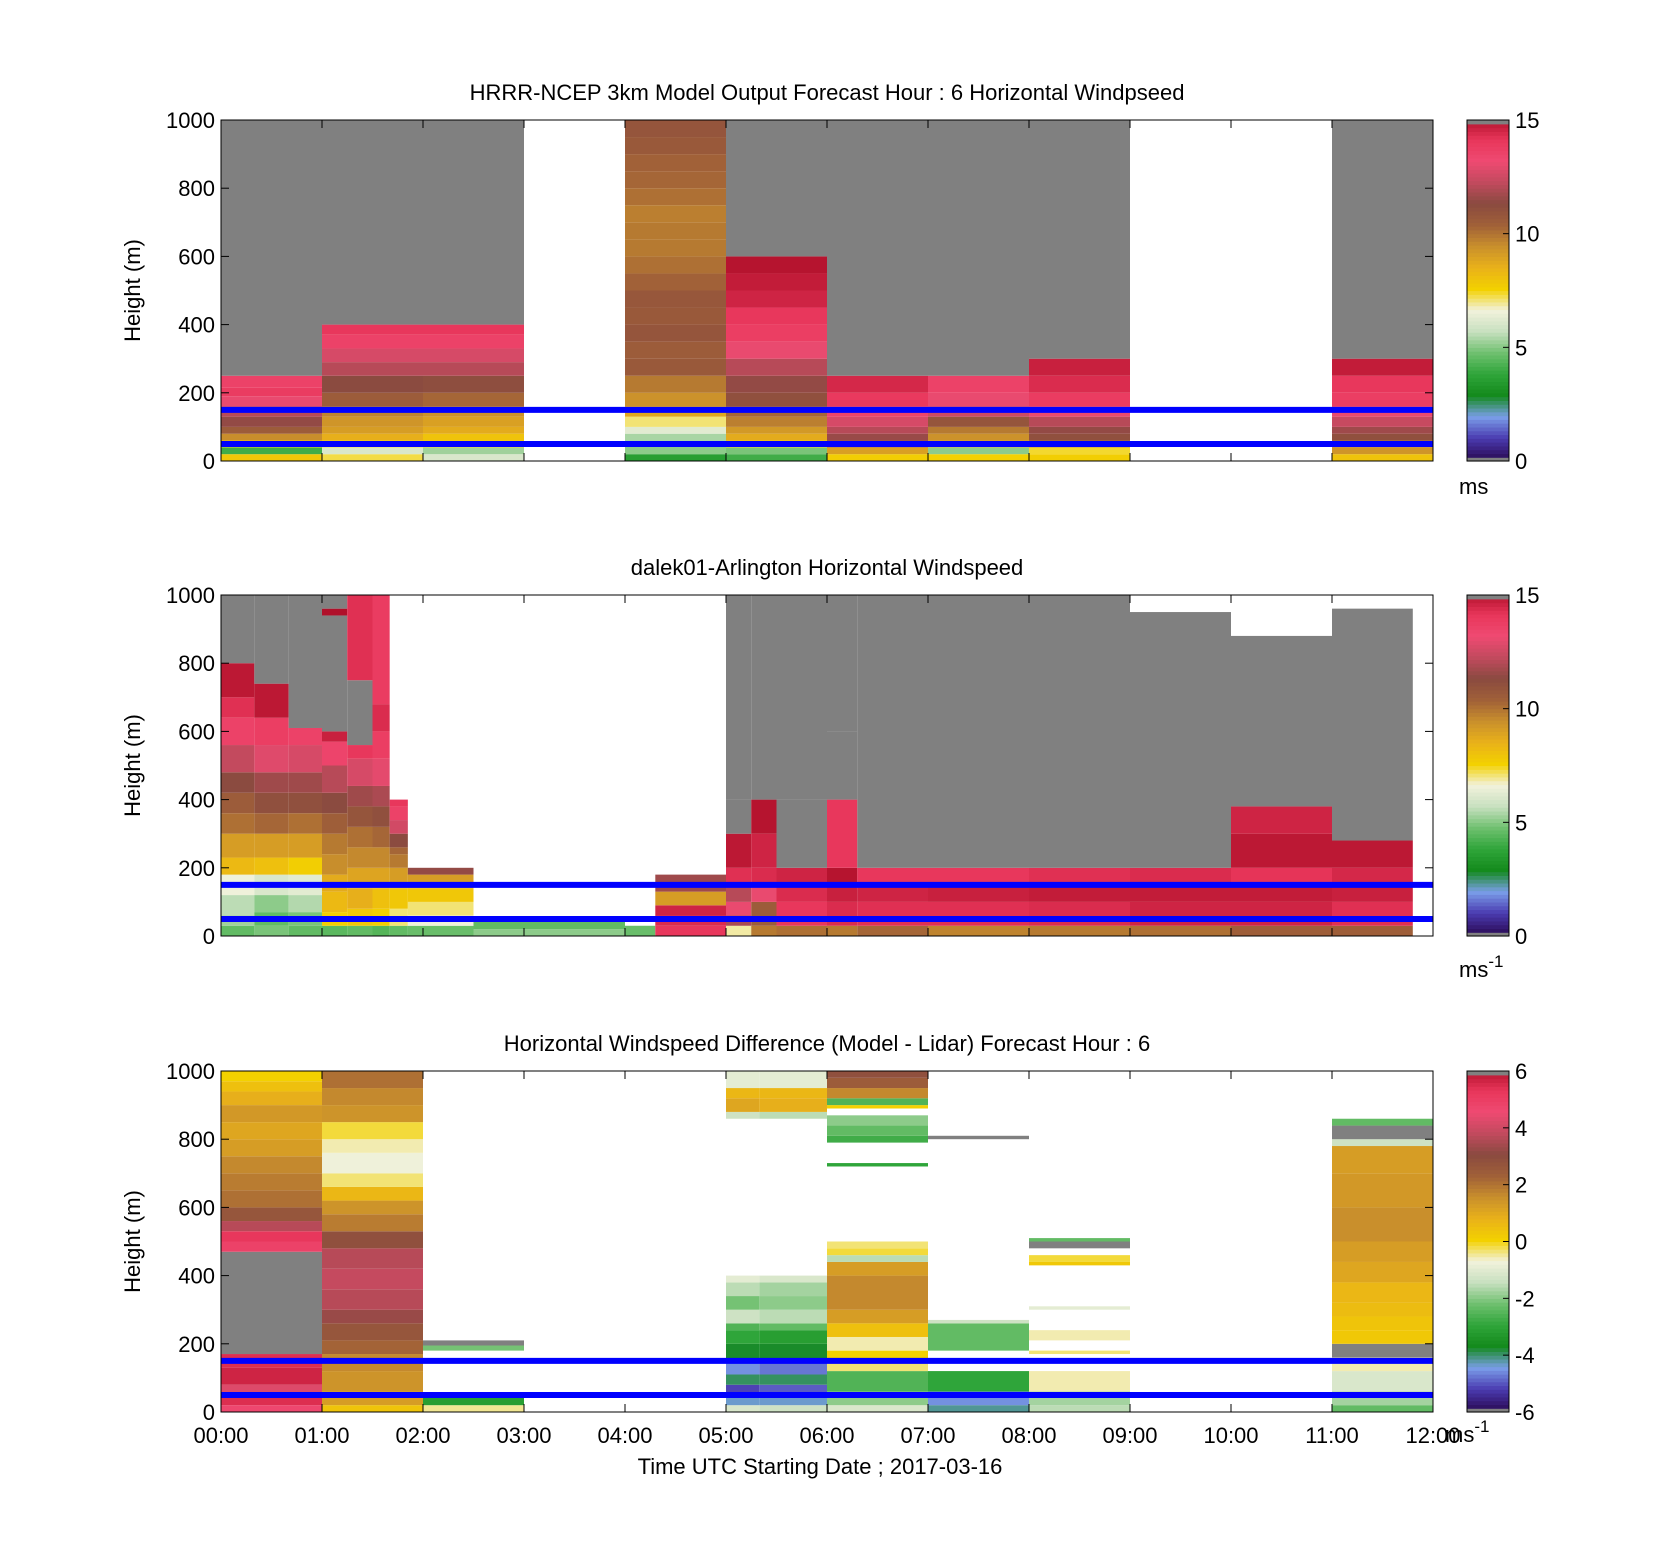  What do you see at coordinates (196, 1276) in the screenshot?
I see `y-tick-label: 400` at bounding box center [196, 1276].